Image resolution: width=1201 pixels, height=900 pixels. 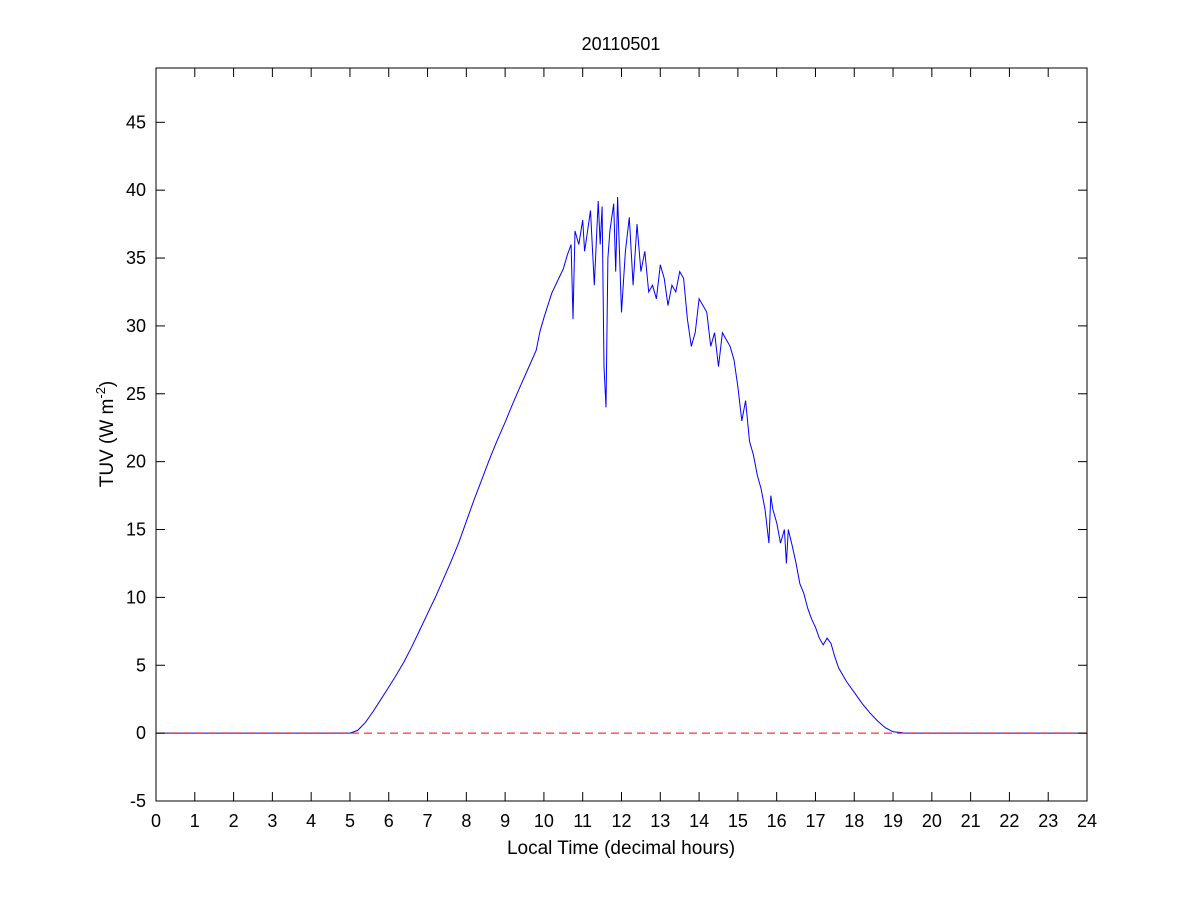 I want to click on y-tick-label: 15, so click(x=136, y=530).